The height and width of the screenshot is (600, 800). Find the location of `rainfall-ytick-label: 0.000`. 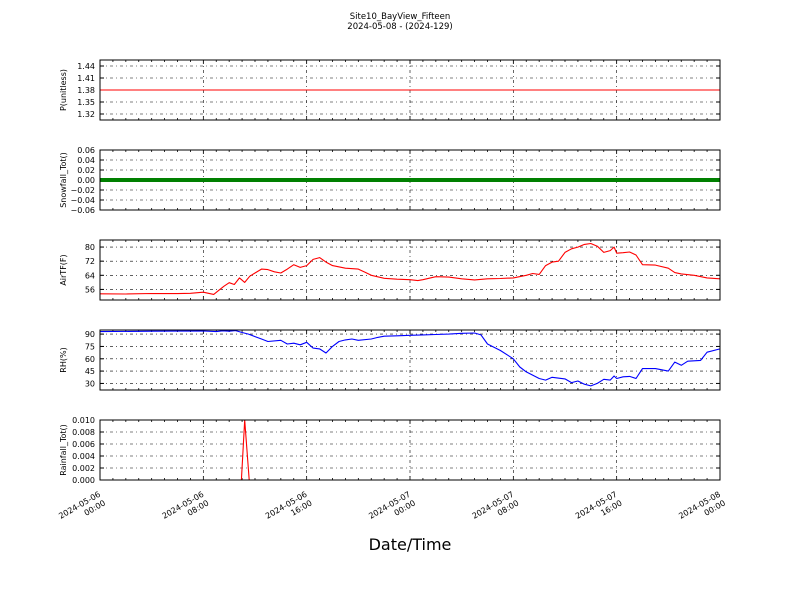

rainfall-ytick-label: 0.000 is located at coordinates (83, 480).